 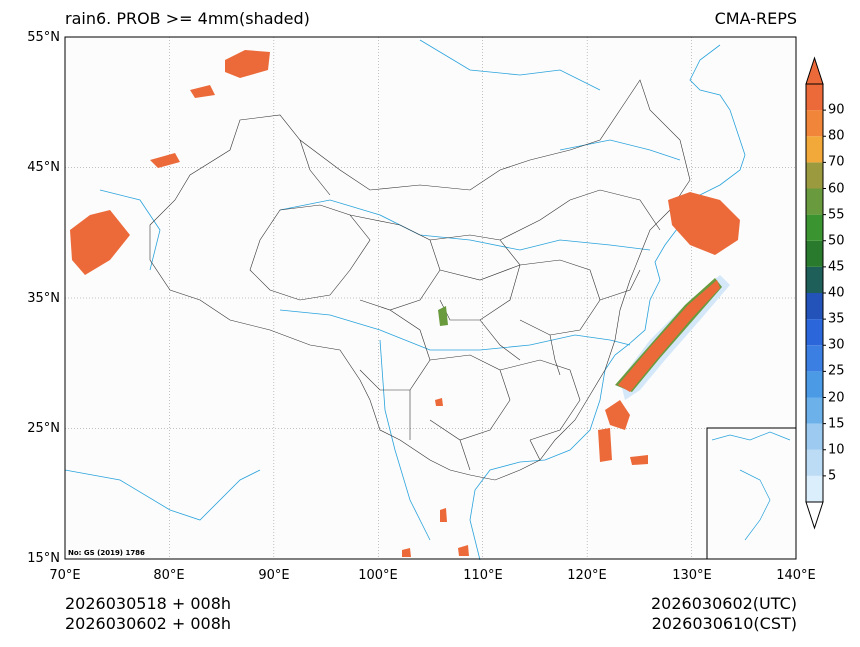 What do you see at coordinates (43, 167) in the screenshot?
I see `lat-label-45: 45°N` at bounding box center [43, 167].